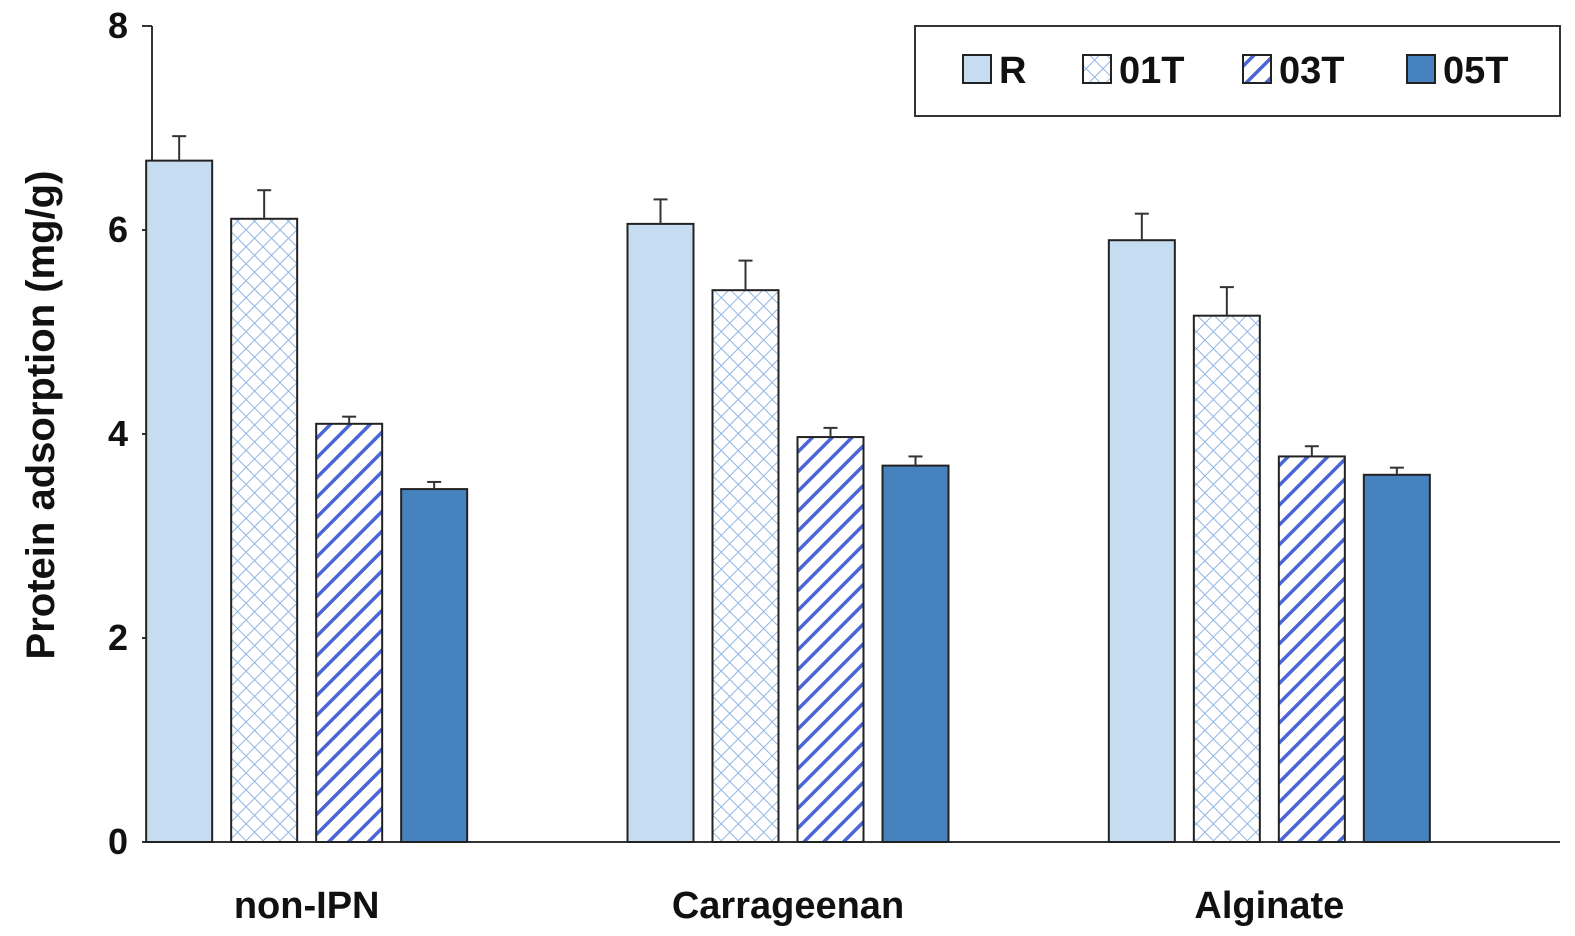 The width and height of the screenshot is (1575, 936). I want to click on bar-01T-non-IPN, so click(264, 530).